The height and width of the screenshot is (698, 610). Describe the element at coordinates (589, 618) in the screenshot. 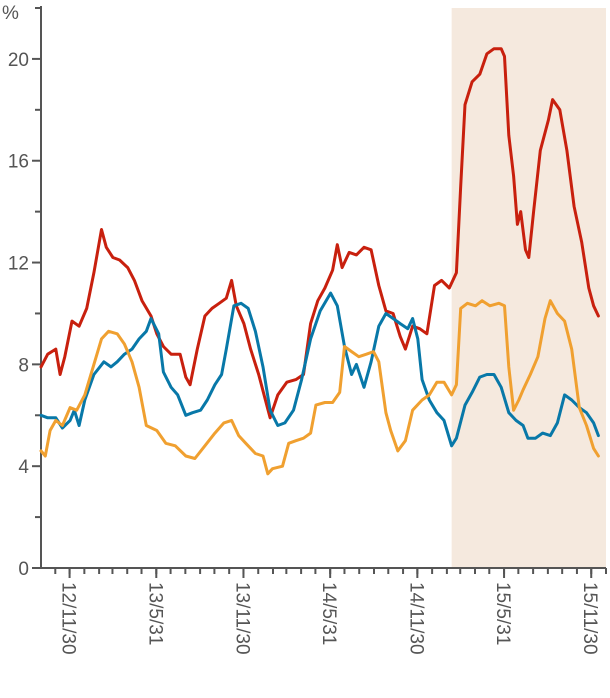

I see `x-tick-label: 15/11/30` at that location.